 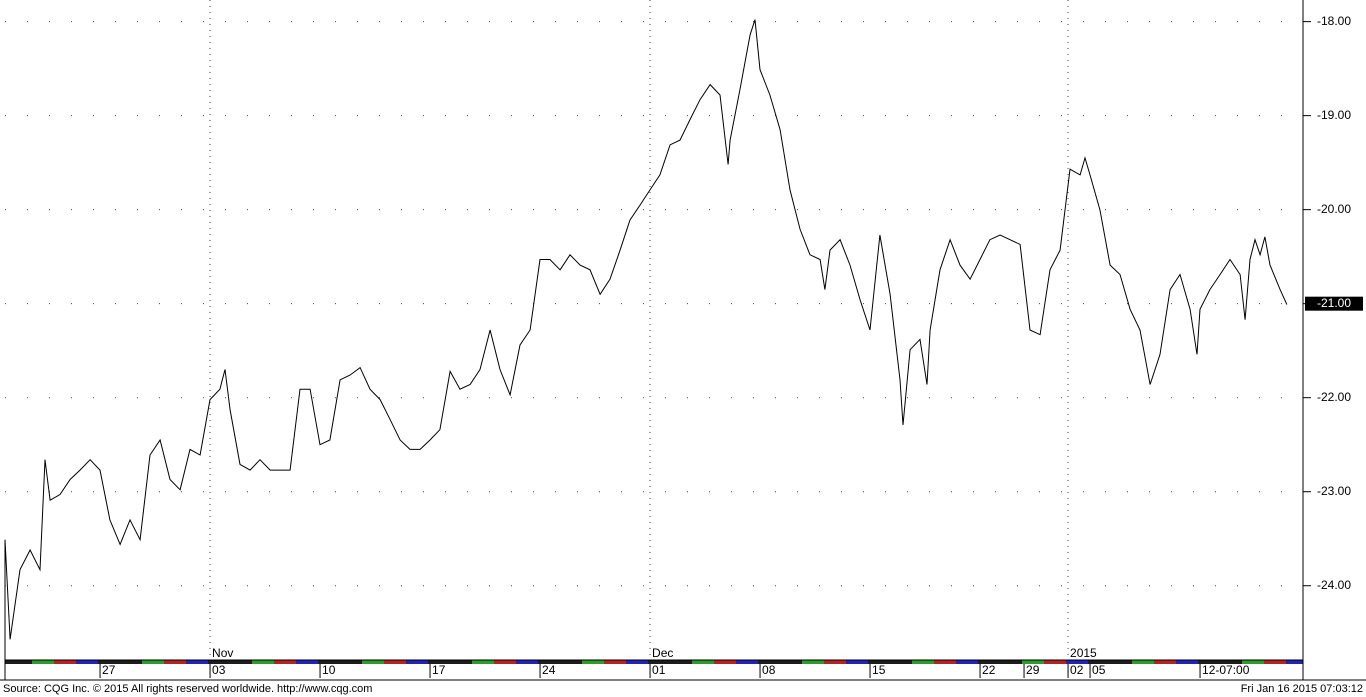 What do you see at coordinates (1334, 585) in the screenshot?
I see `y-tick-label: -24.00` at bounding box center [1334, 585].